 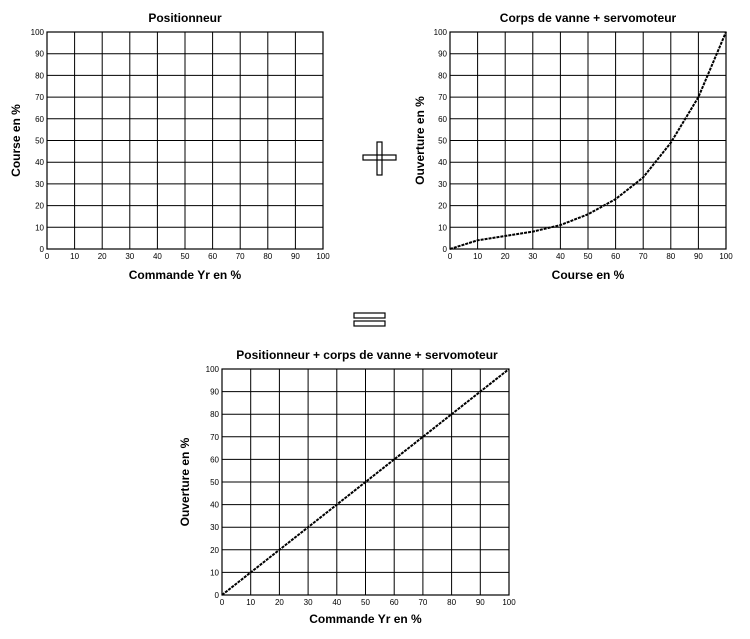 I want to click on y-axis-label: Course en %, so click(x=16, y=140).